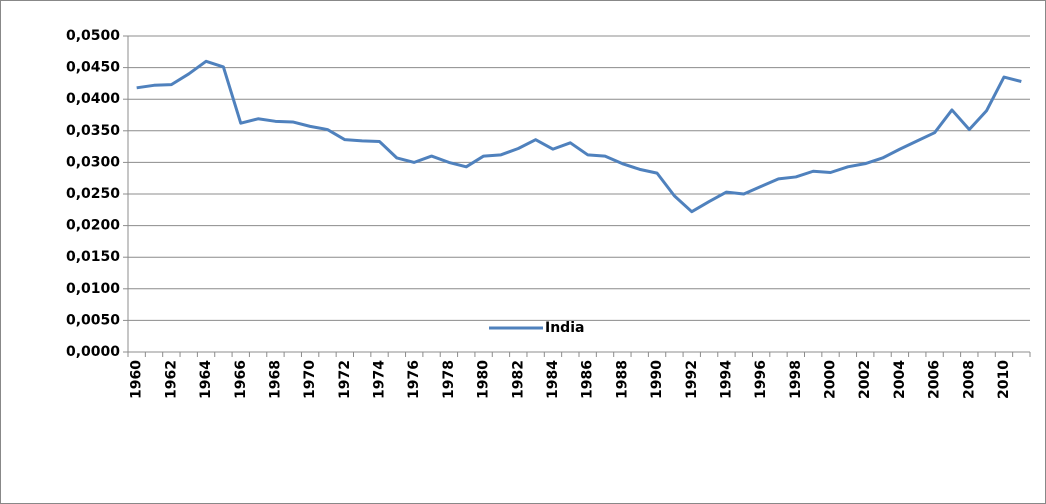 The height and width of the screenshot is (504, 1046). Describe the element at coordinates (726, 379) in the screenshot. I see `x-tick-label: 1994` at that location.